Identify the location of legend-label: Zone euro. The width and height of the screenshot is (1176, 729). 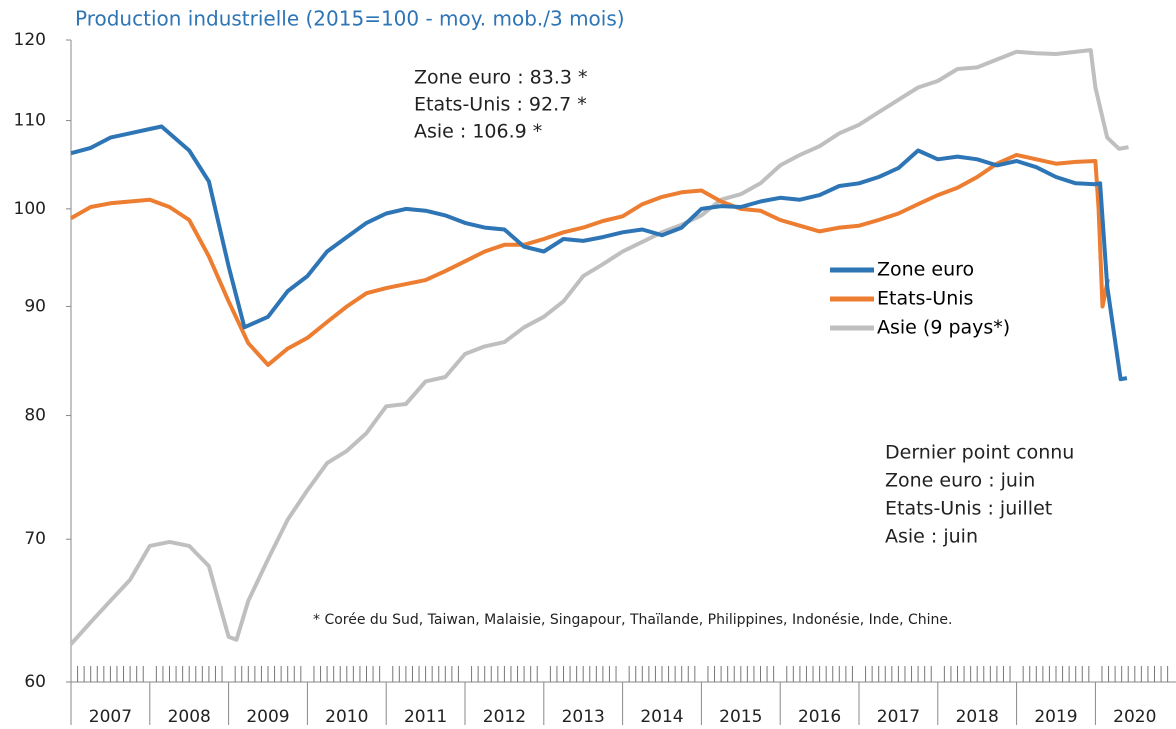
(925, 270).